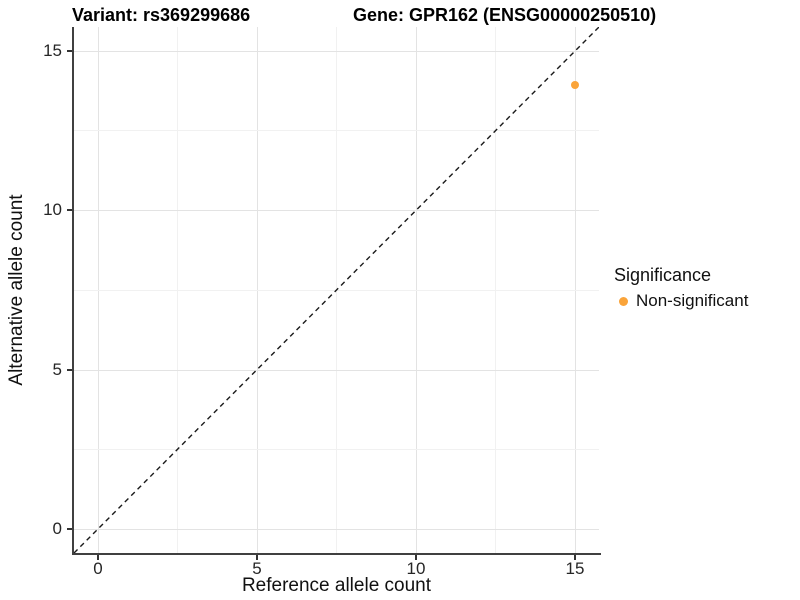 The height and width of the screenshot is (600, 800). Describe the element at coordinates (575, 568) in the screenshot. I see `x-tick-label-15: 15` at that location.